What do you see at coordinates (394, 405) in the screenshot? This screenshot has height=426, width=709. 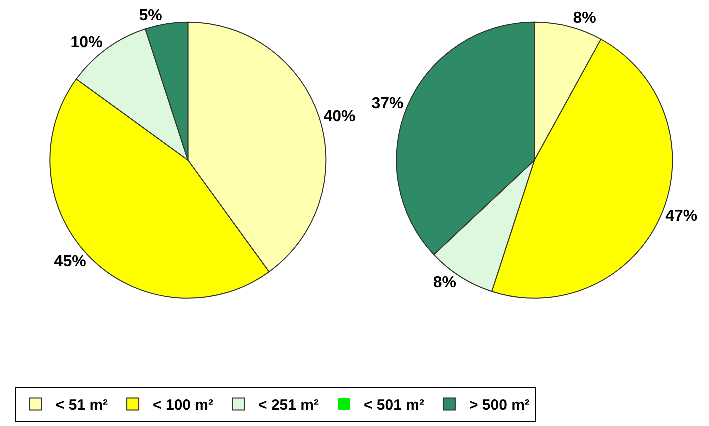 I see `legend-label: < 501 m²` at bounding box center [394, 405].